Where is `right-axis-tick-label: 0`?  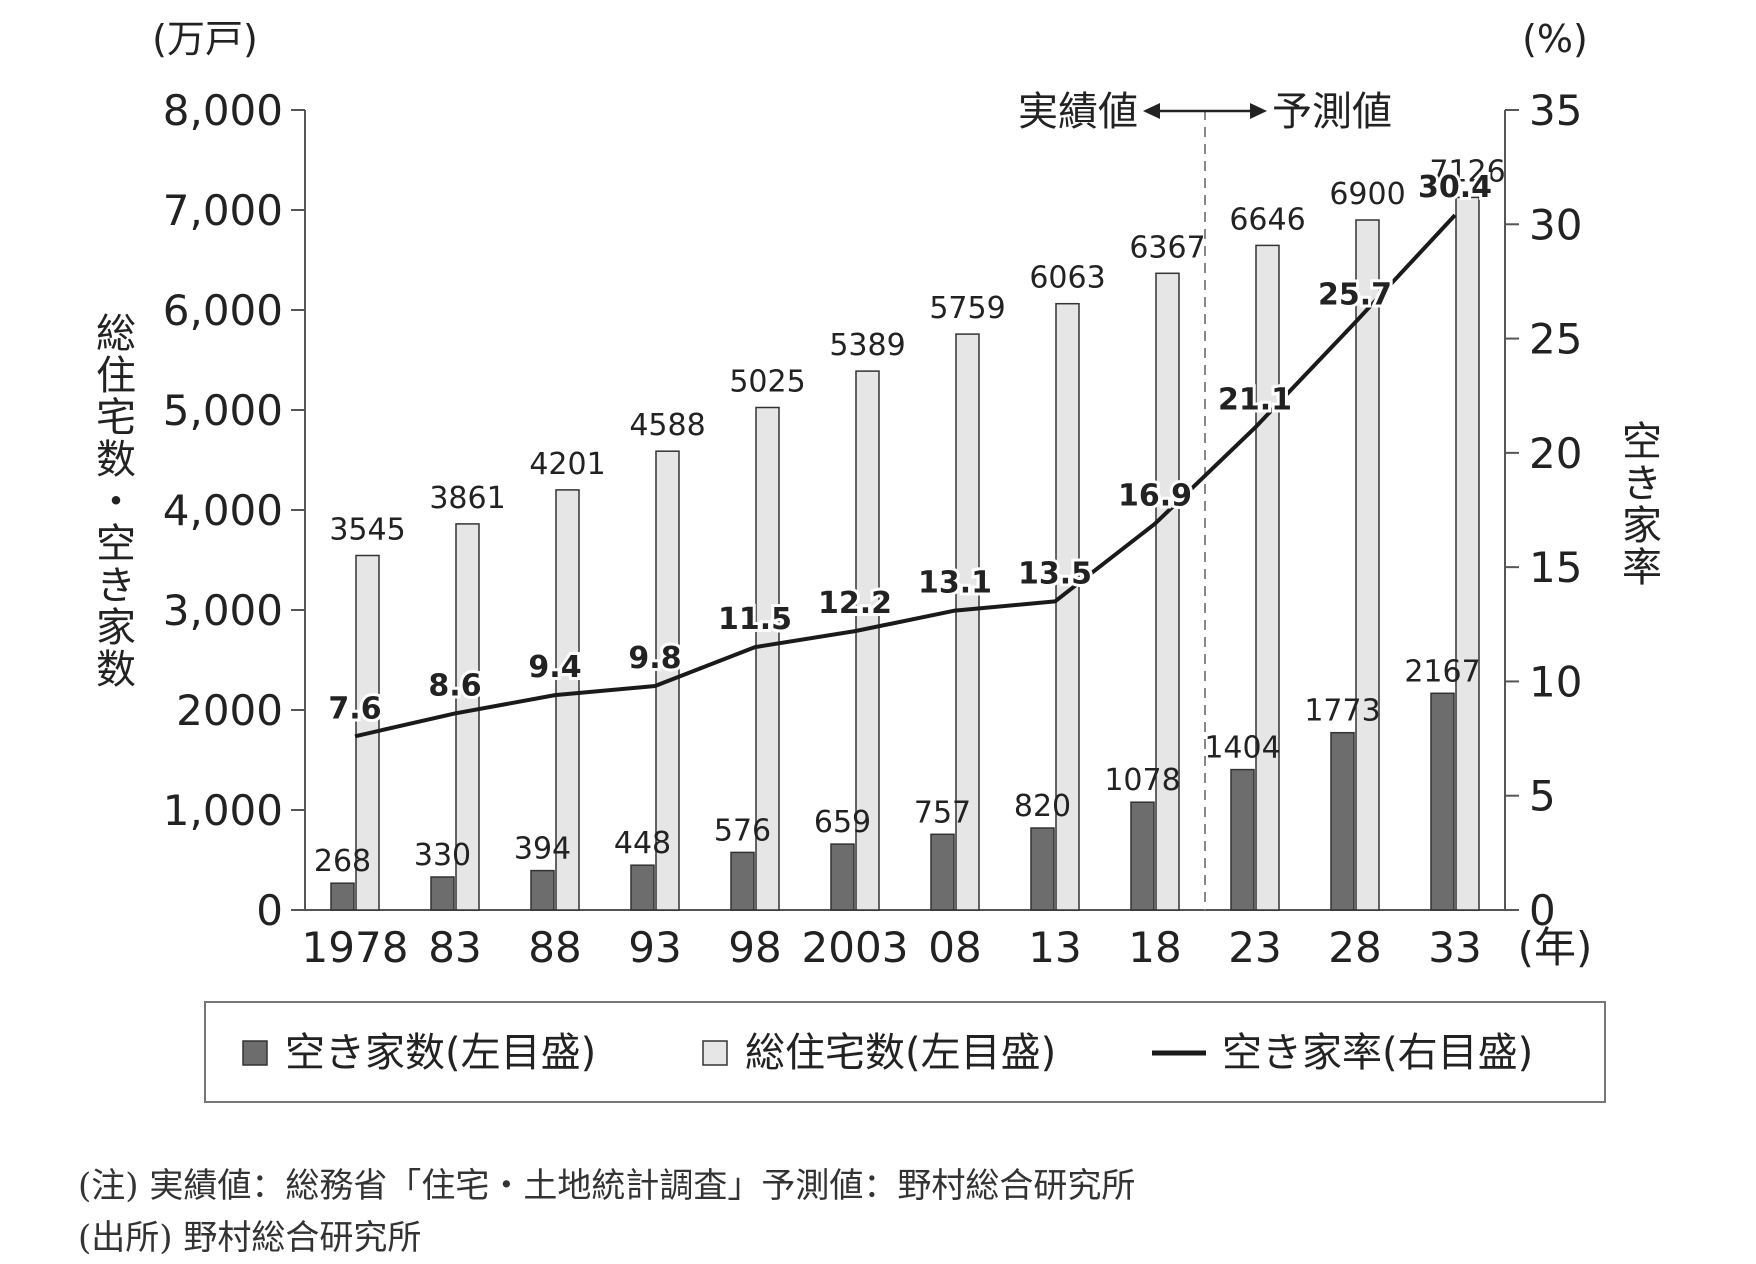
right-axis-tick-label: 0 is located at coordinates (1542, 910).